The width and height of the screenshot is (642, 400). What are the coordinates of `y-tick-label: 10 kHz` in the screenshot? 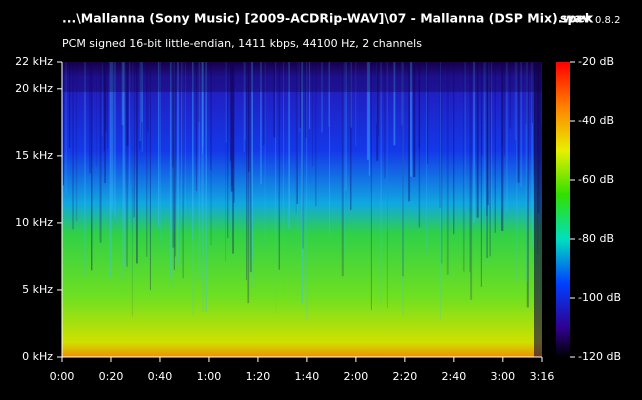 It's located at (34, 222).